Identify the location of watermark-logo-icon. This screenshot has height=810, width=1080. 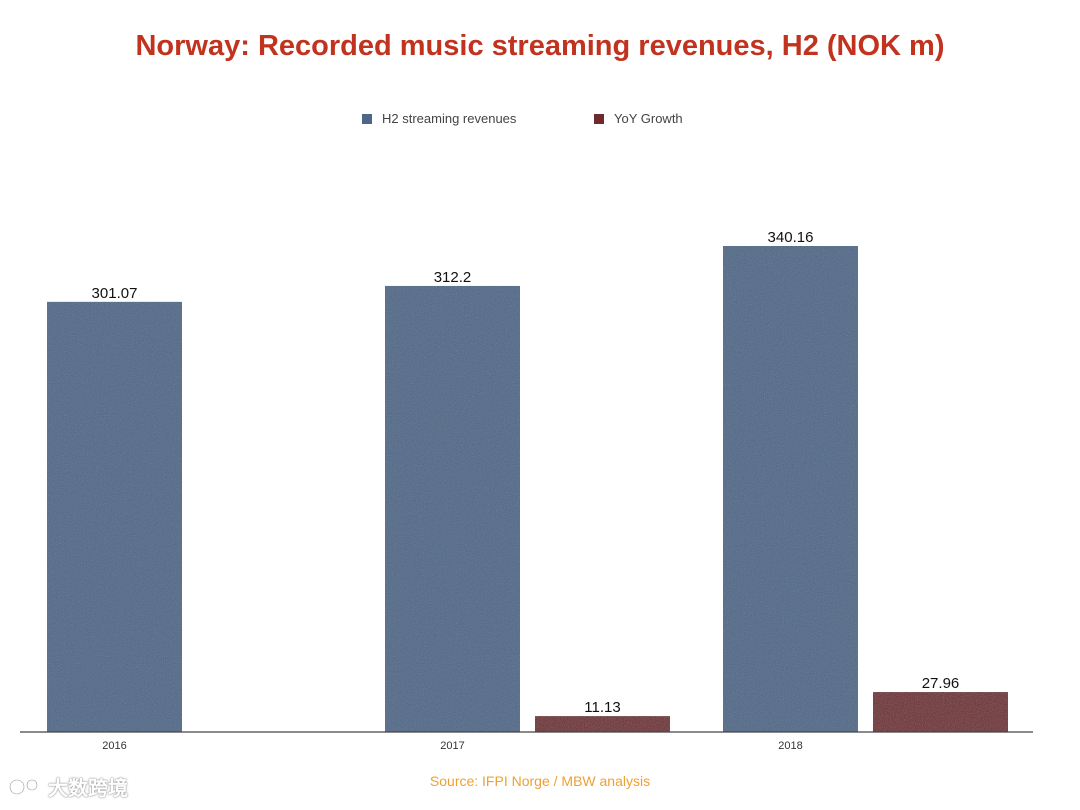
(25, 787).